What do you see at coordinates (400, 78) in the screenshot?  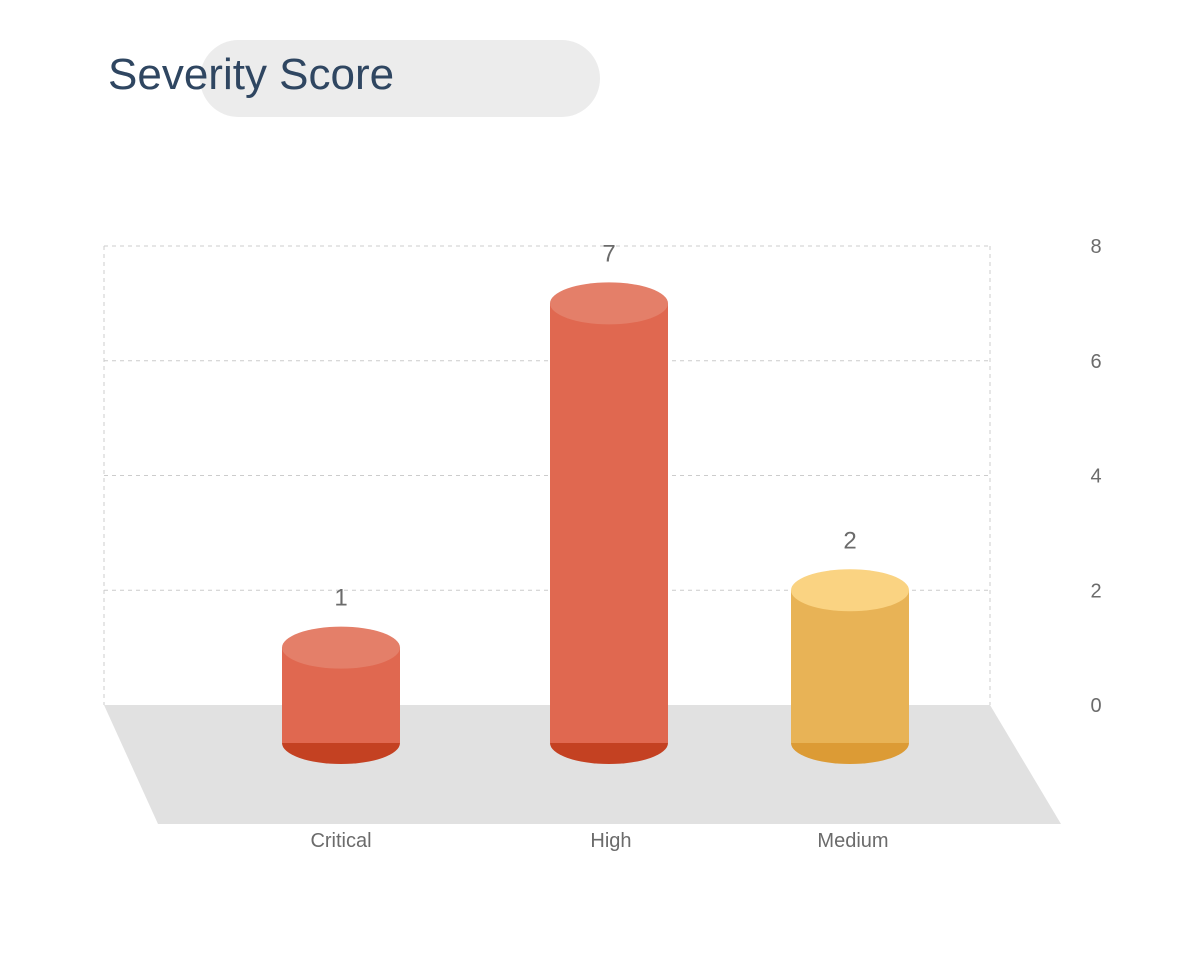 I see `title-highlight-pill` at bounding box center [400, 78].